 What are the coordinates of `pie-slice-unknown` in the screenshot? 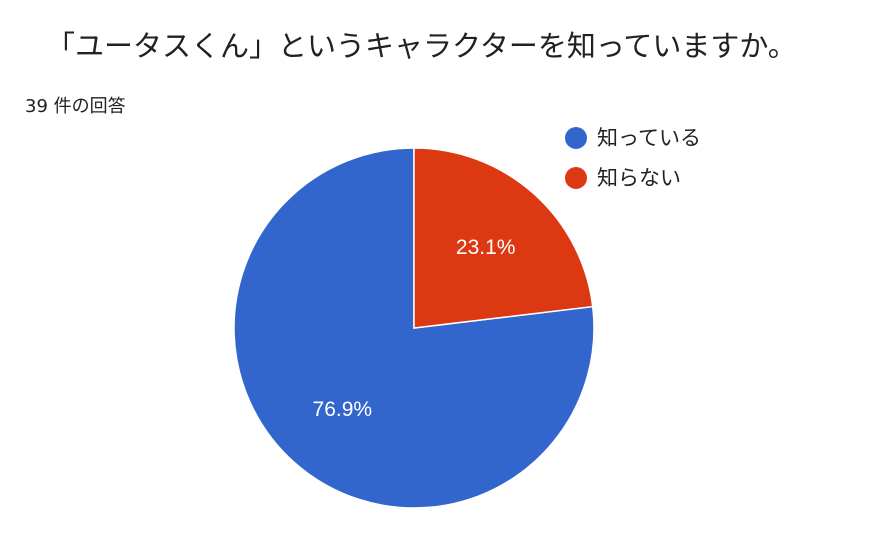 It's located at (503, 238).